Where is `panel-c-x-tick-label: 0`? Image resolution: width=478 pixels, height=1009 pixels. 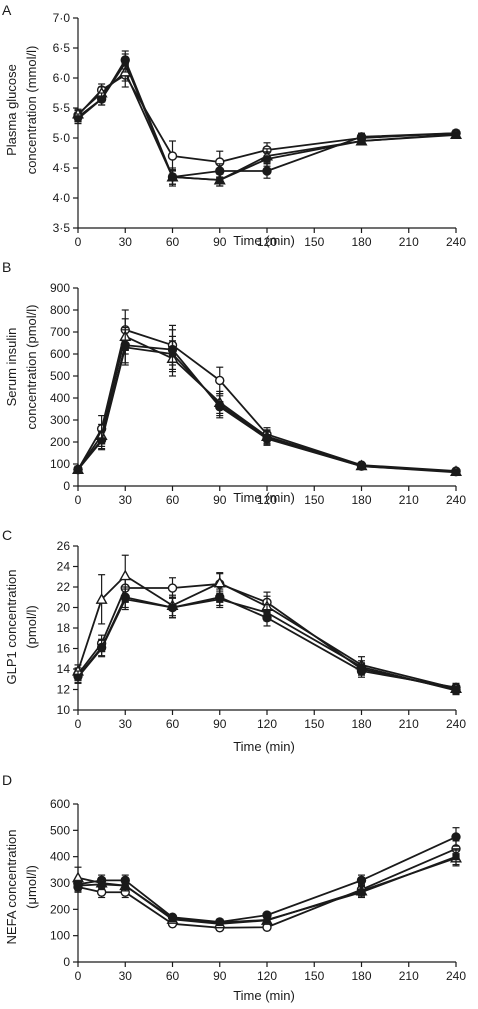 panel-c-x-tick-label: 0 is located at coordinates (78, 724).